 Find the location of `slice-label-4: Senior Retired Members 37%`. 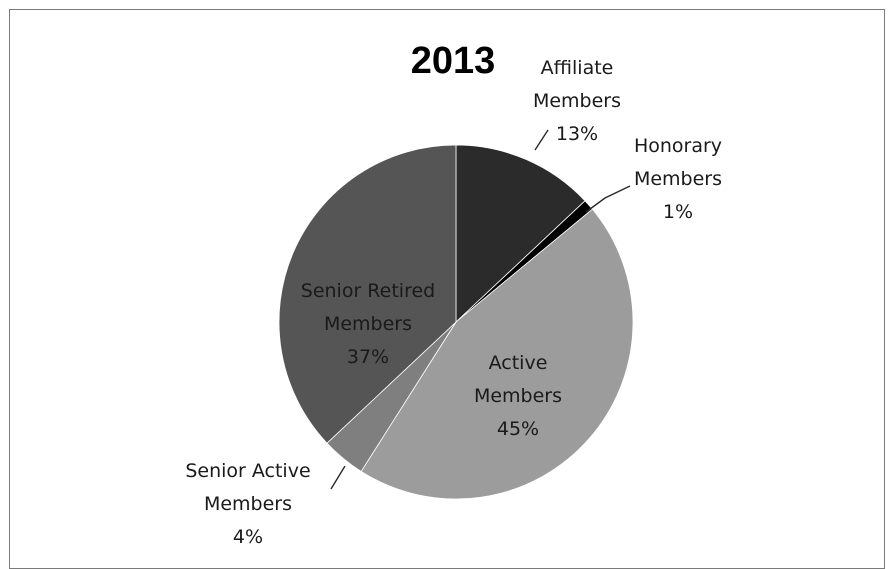

slice-label-4: Senior Retired Members 37% is located at coordinates (368, 324).